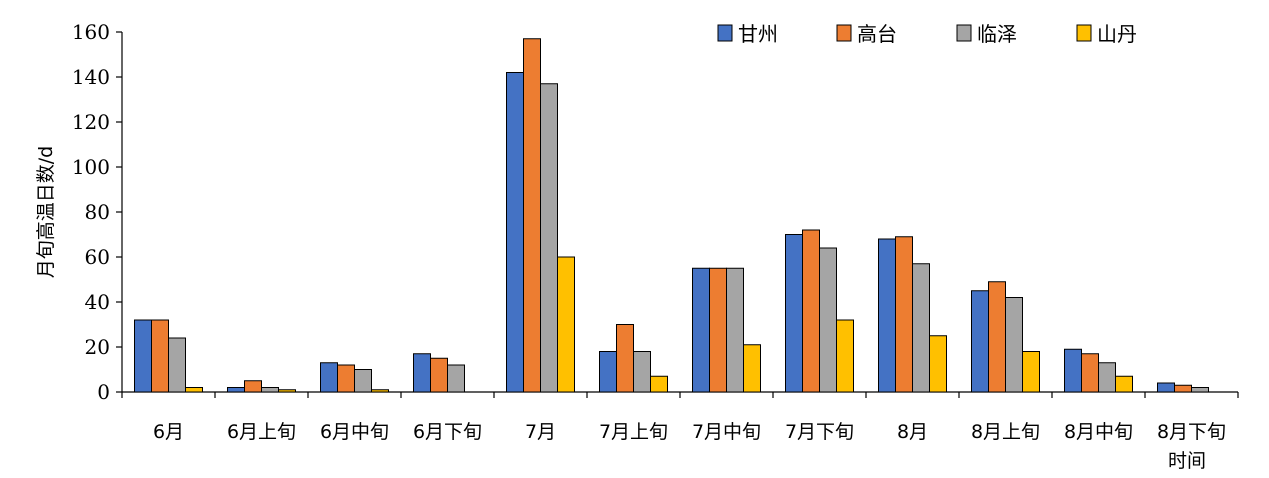  What do you see at coordinates (735, 330) in the screenshot?
I see `bar-临泽-7月中旬` at bounding box center [735, 330].